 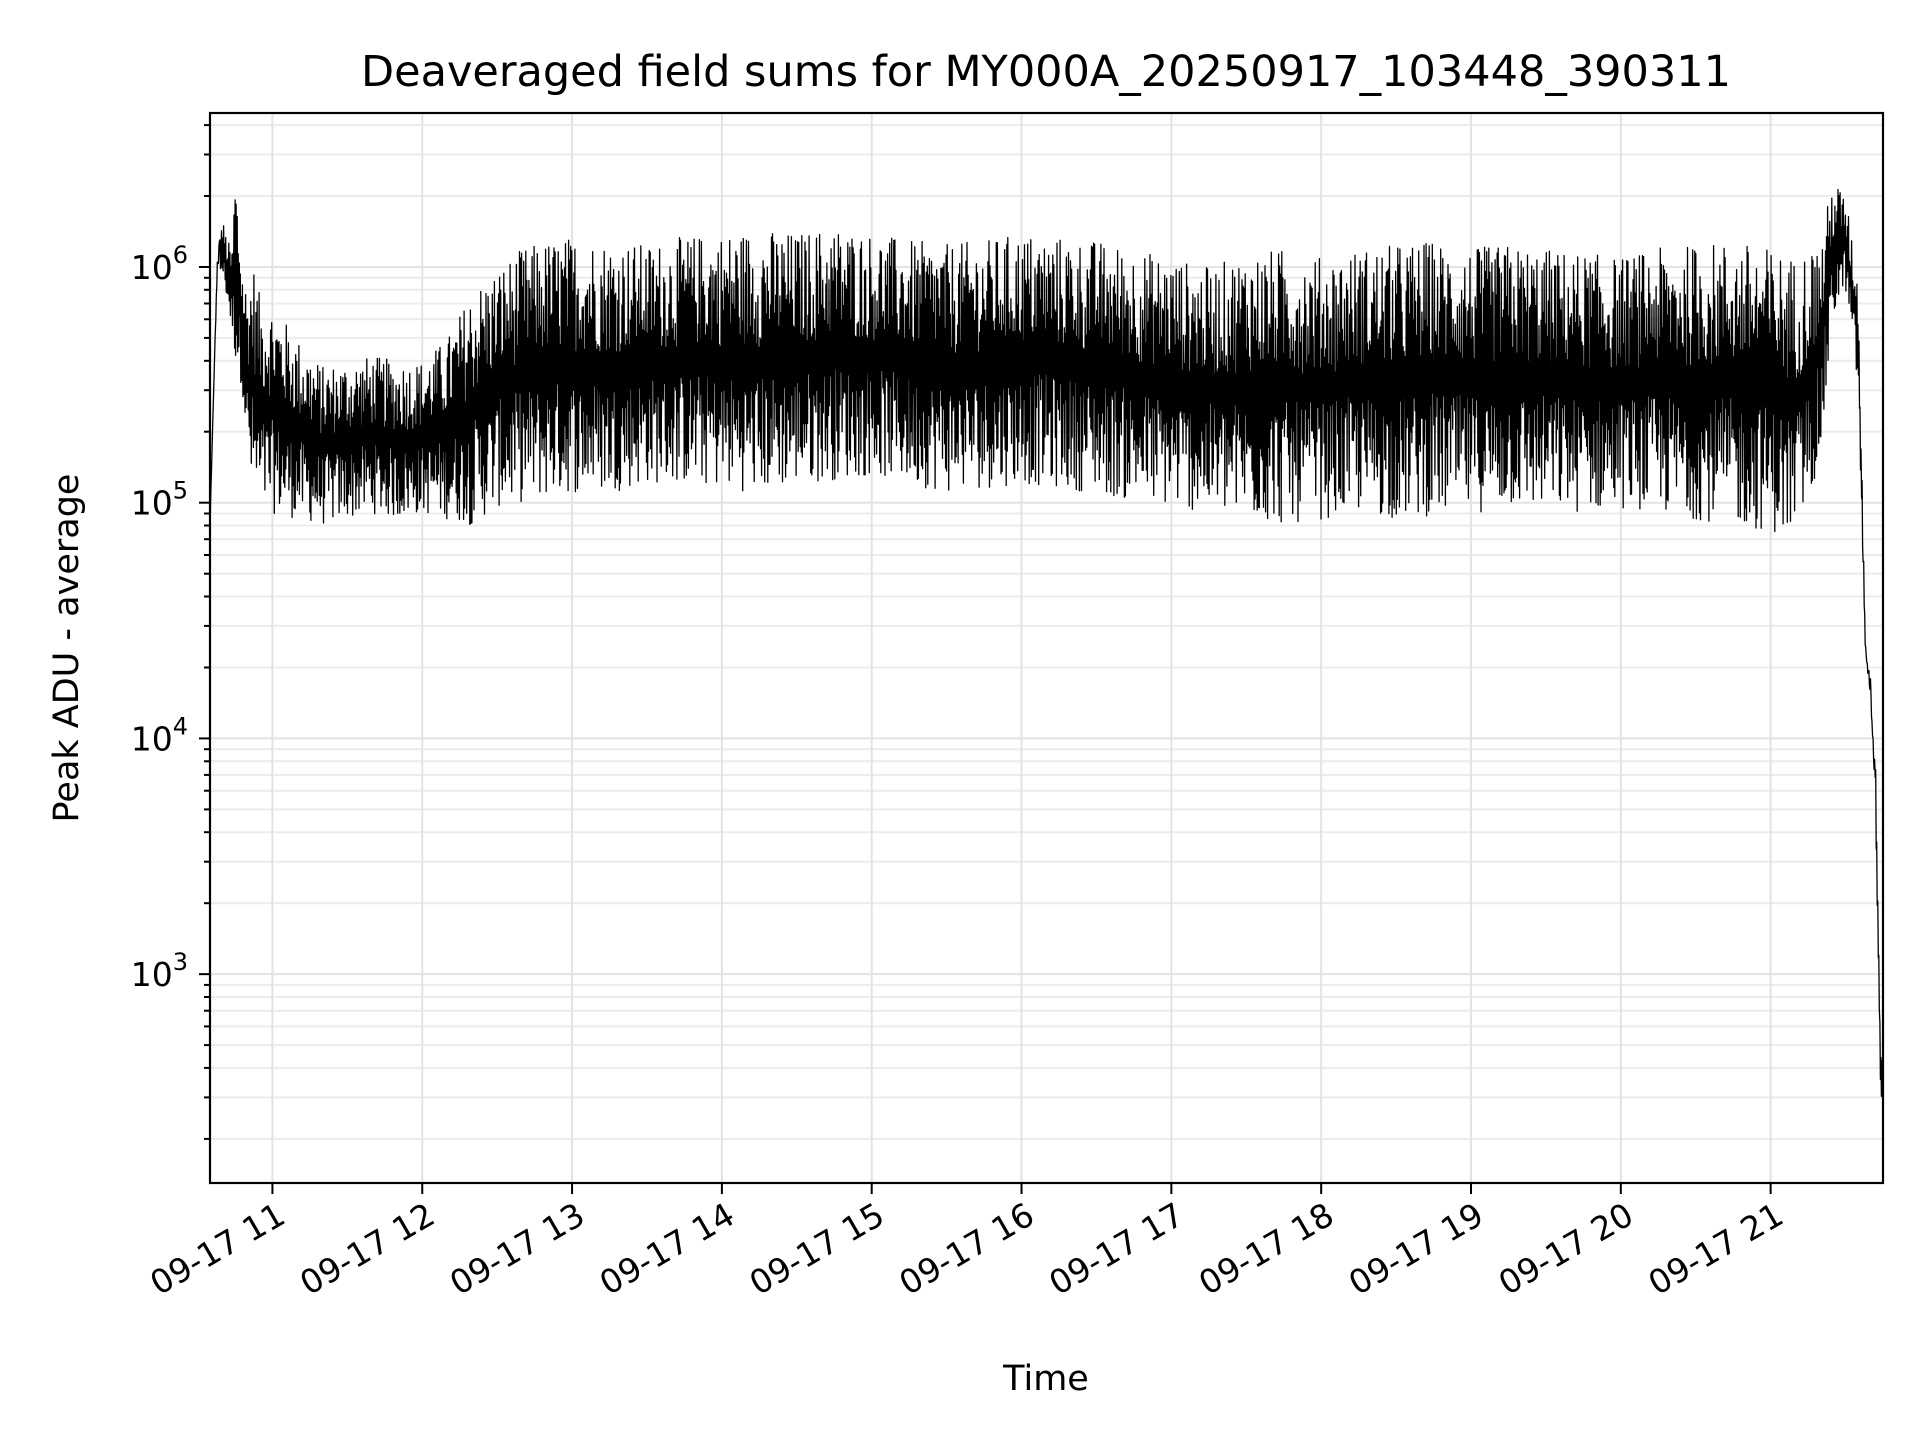 I want to click on y-tick-label: 10³, so click(x=159, y=971).